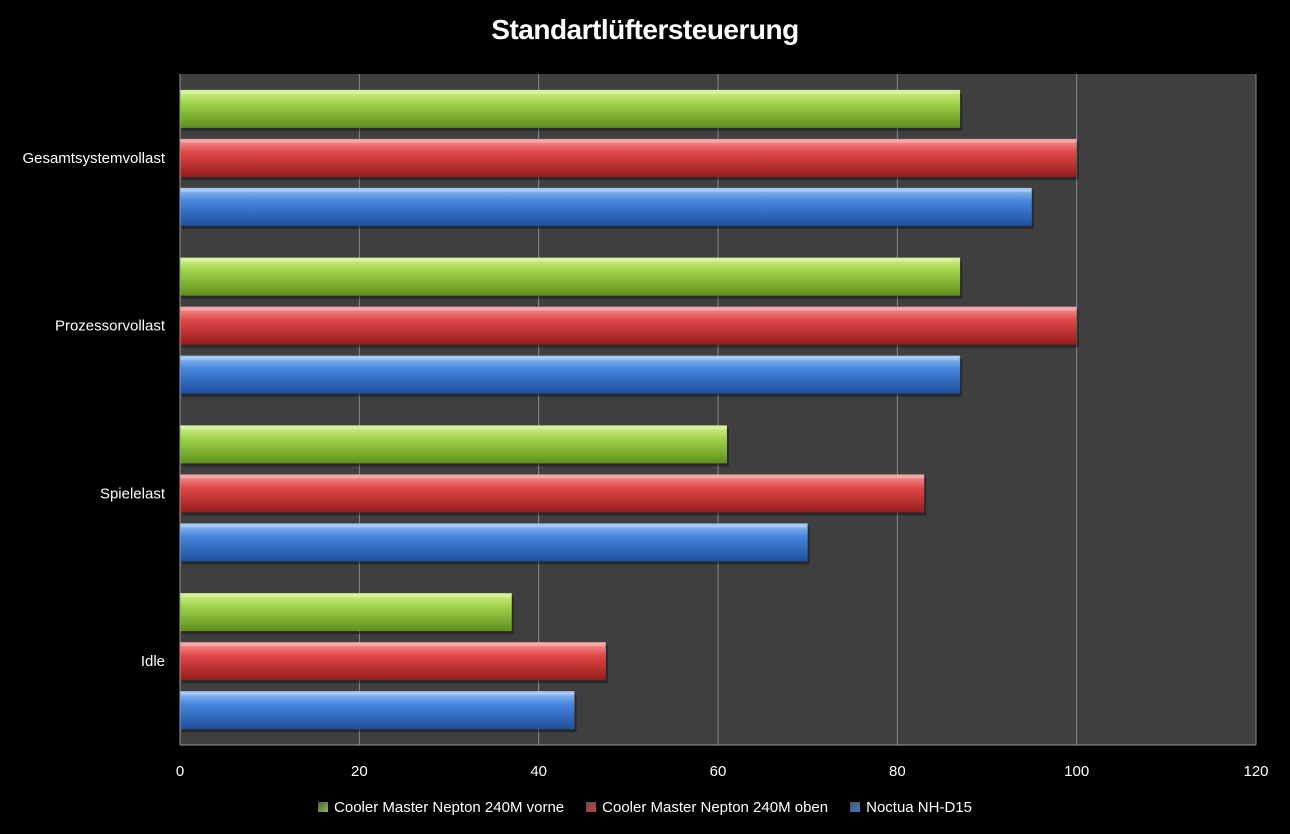 The width and height of the screenshot is (1290, 834). I want to click on x-tick-label: 0, so click(180, 771).